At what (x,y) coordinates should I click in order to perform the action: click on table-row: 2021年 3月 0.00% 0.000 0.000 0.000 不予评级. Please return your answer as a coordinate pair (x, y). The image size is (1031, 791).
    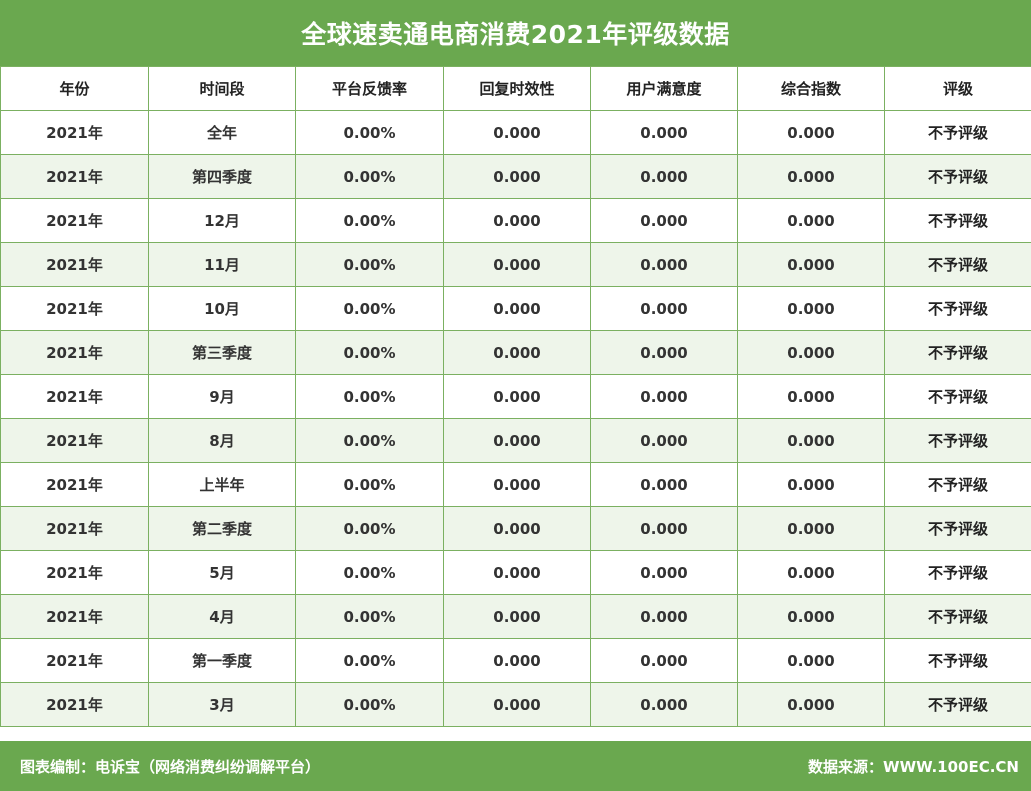
    Looking at the image, I should click on (515, 704).